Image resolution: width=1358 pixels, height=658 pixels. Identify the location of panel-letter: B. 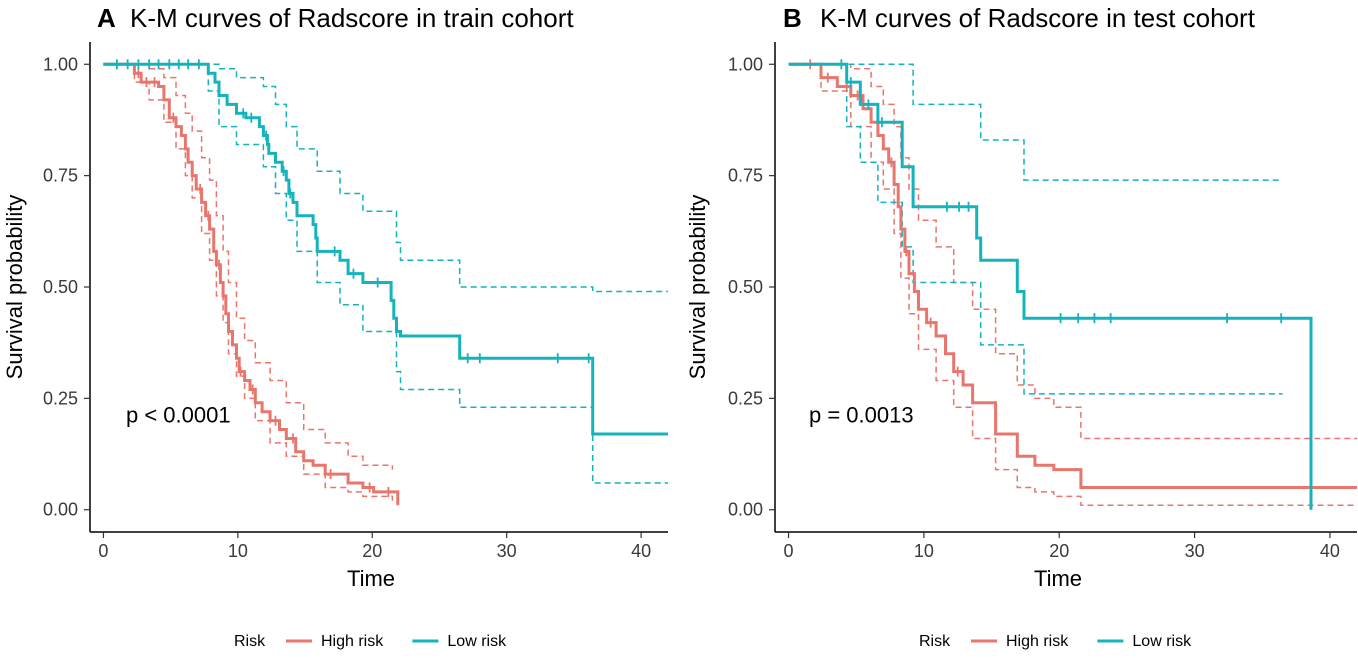
(792, 18).